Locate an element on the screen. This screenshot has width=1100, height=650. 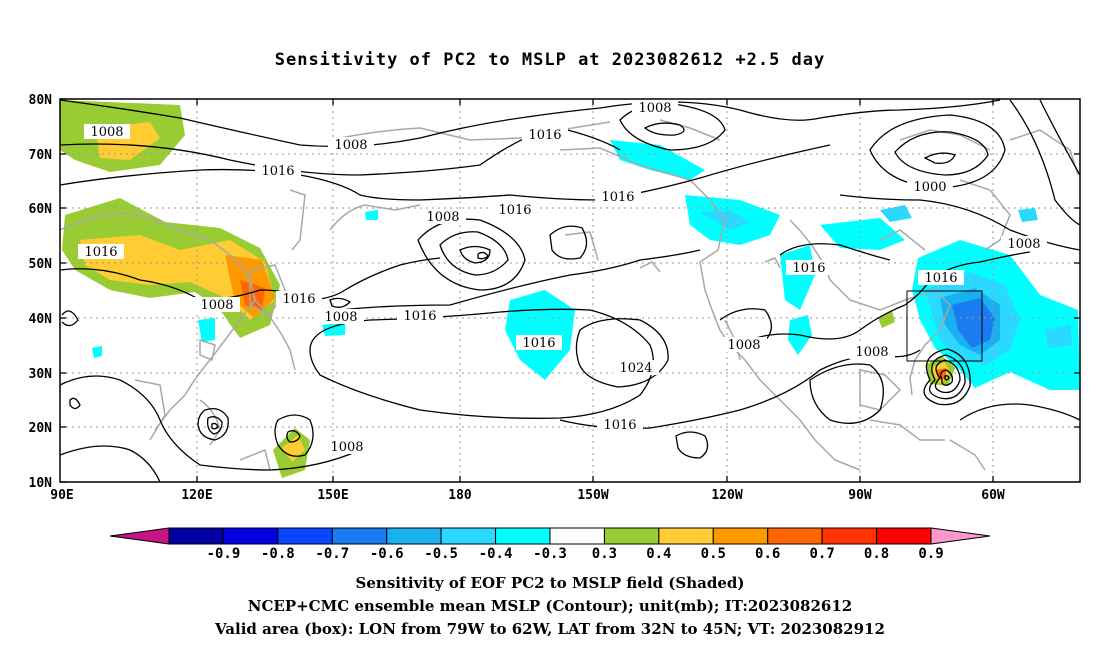
lon-label: 120E is located at coordinates (196, 495).